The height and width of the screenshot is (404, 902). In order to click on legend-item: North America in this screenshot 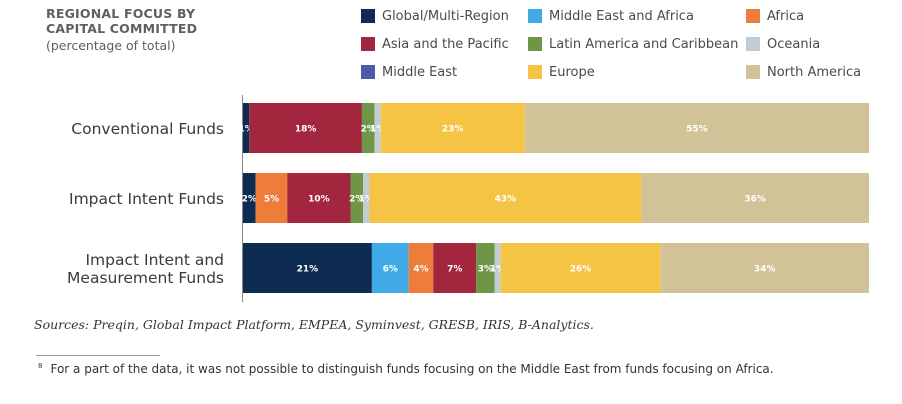, I will do `click(803, 72)`.